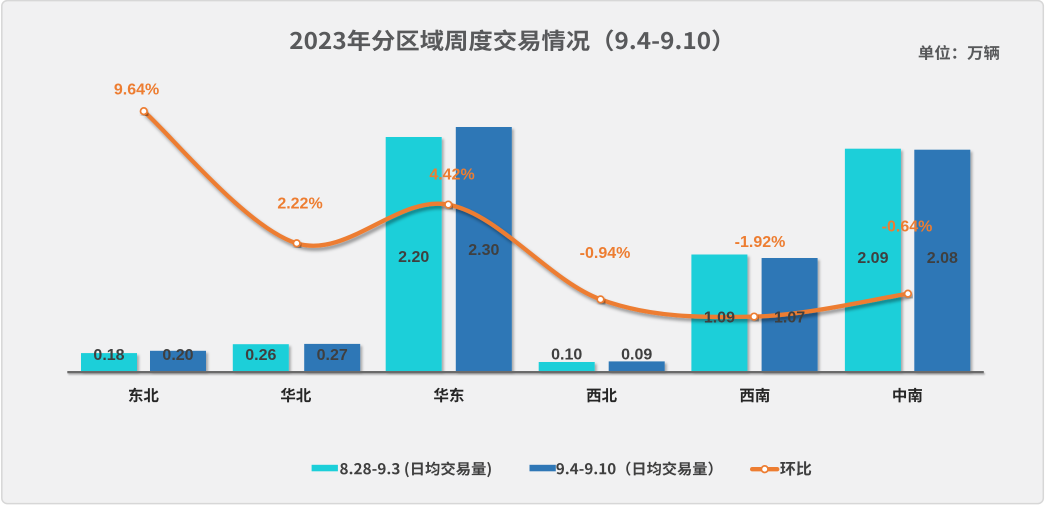  I want to click on svg-text: 0.26, so click(260, 355).